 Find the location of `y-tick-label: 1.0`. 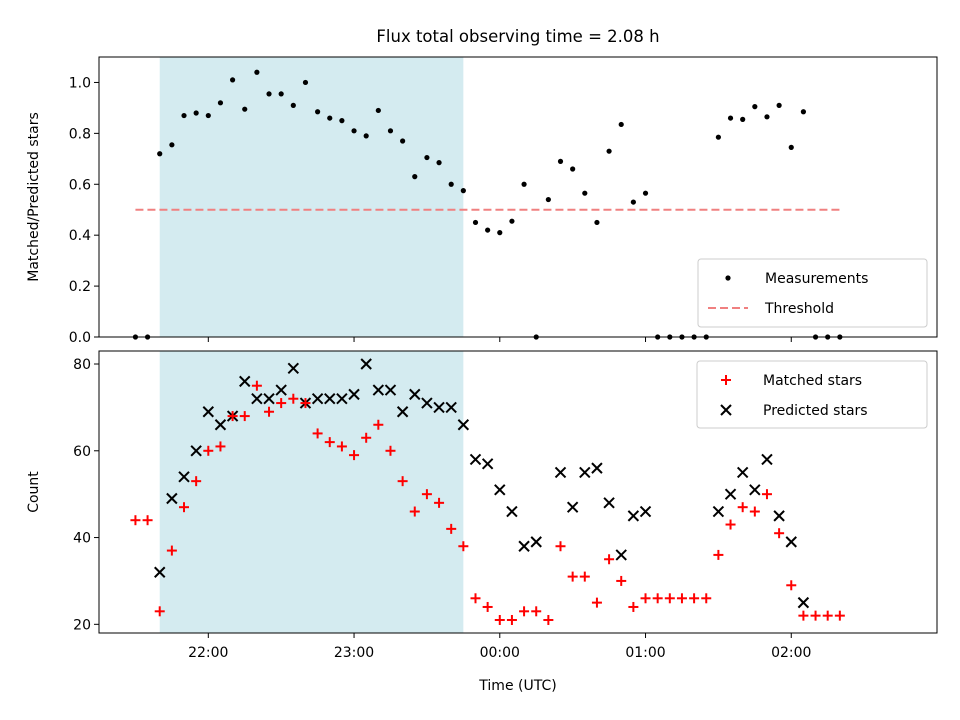

y-tick-label: 1.0 is located at coordinates (80, 83).